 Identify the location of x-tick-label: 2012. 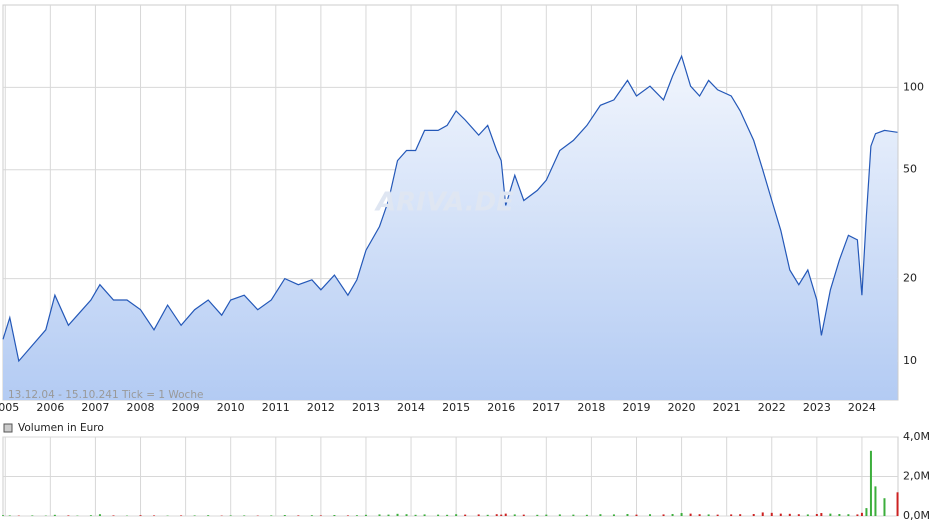
(321, 407).